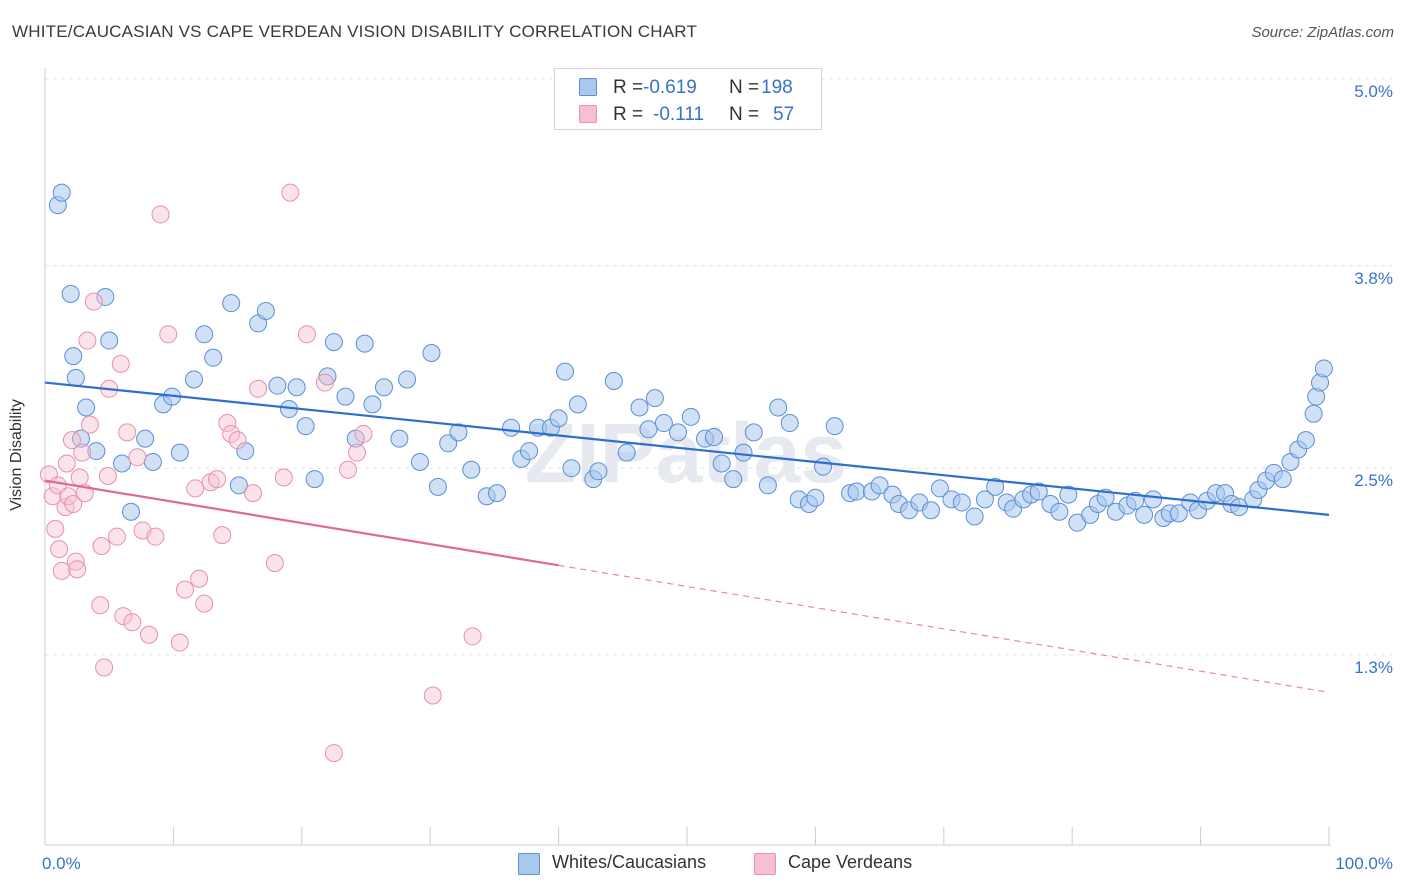 The image size is (1406, 892). Describe the element at coordinates (944, 628) in the screenshot. I see `cape-verdeans-trend-extension` at that location.